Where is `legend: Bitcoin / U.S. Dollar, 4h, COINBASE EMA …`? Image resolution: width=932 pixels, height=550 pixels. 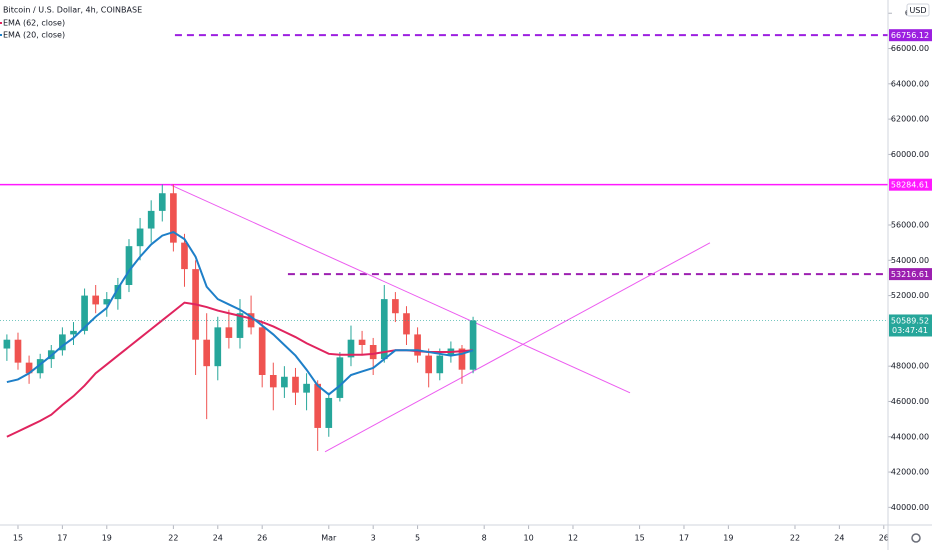 legend: Bitcoin / U.S. Dollar, 4h, COINBASE EMA … is located at coordinates (71, 23).